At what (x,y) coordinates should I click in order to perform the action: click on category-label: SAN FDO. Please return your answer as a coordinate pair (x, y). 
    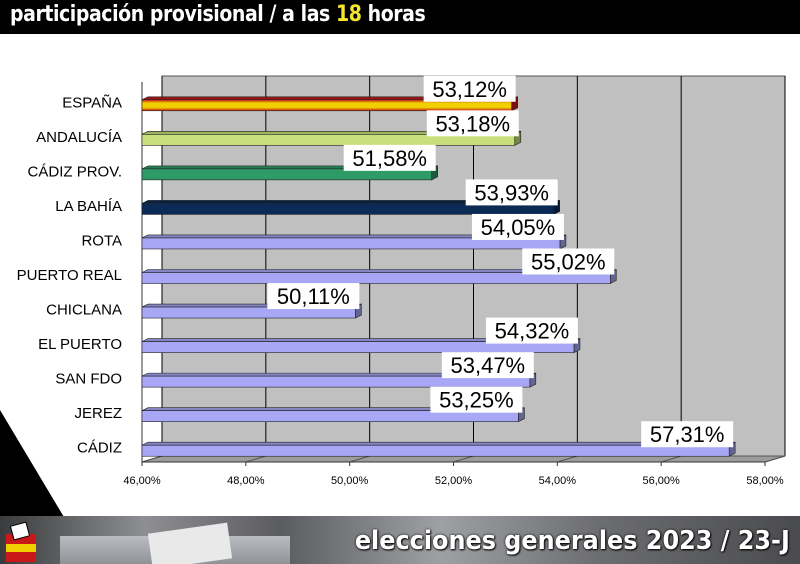
    Looking at the image, I should click on (88, 379).